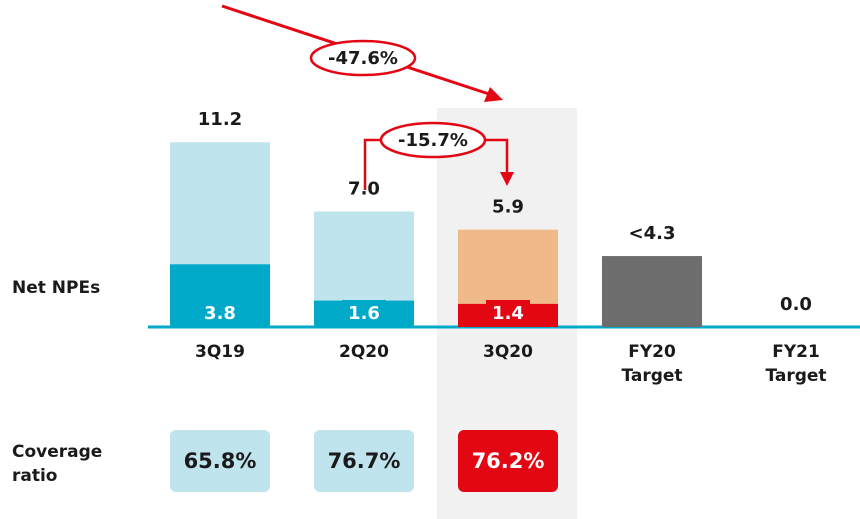 The height and width of the screenshot is (519, 860). Describe the element at coordinates (508, 207) in the screenshot. I see `value-label: 5.9` at that location.